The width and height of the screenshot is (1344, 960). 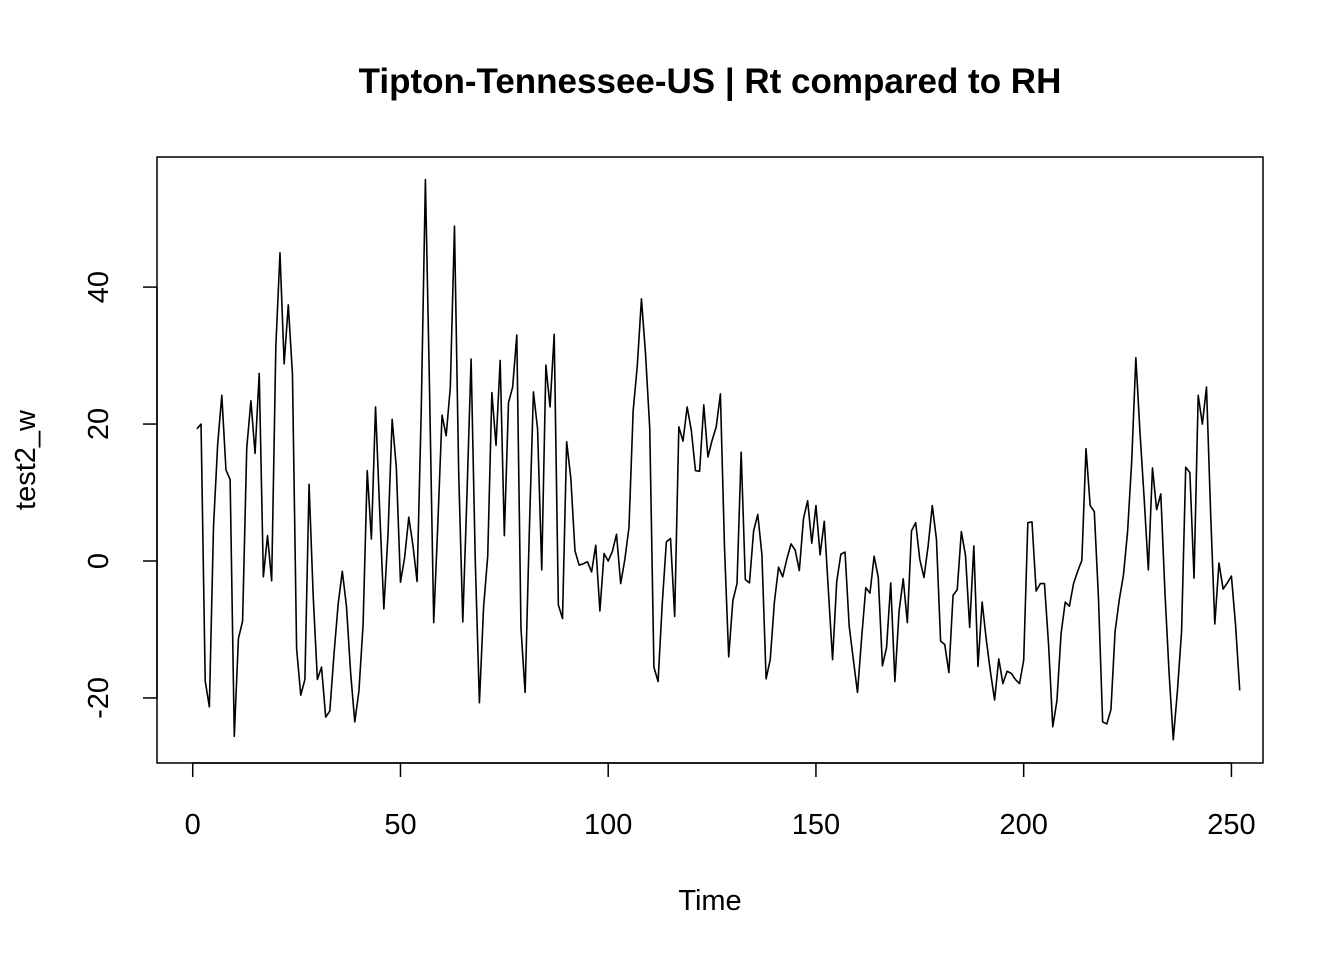 I want to click on x-tick-label: 0, so click(x=193, y=825).